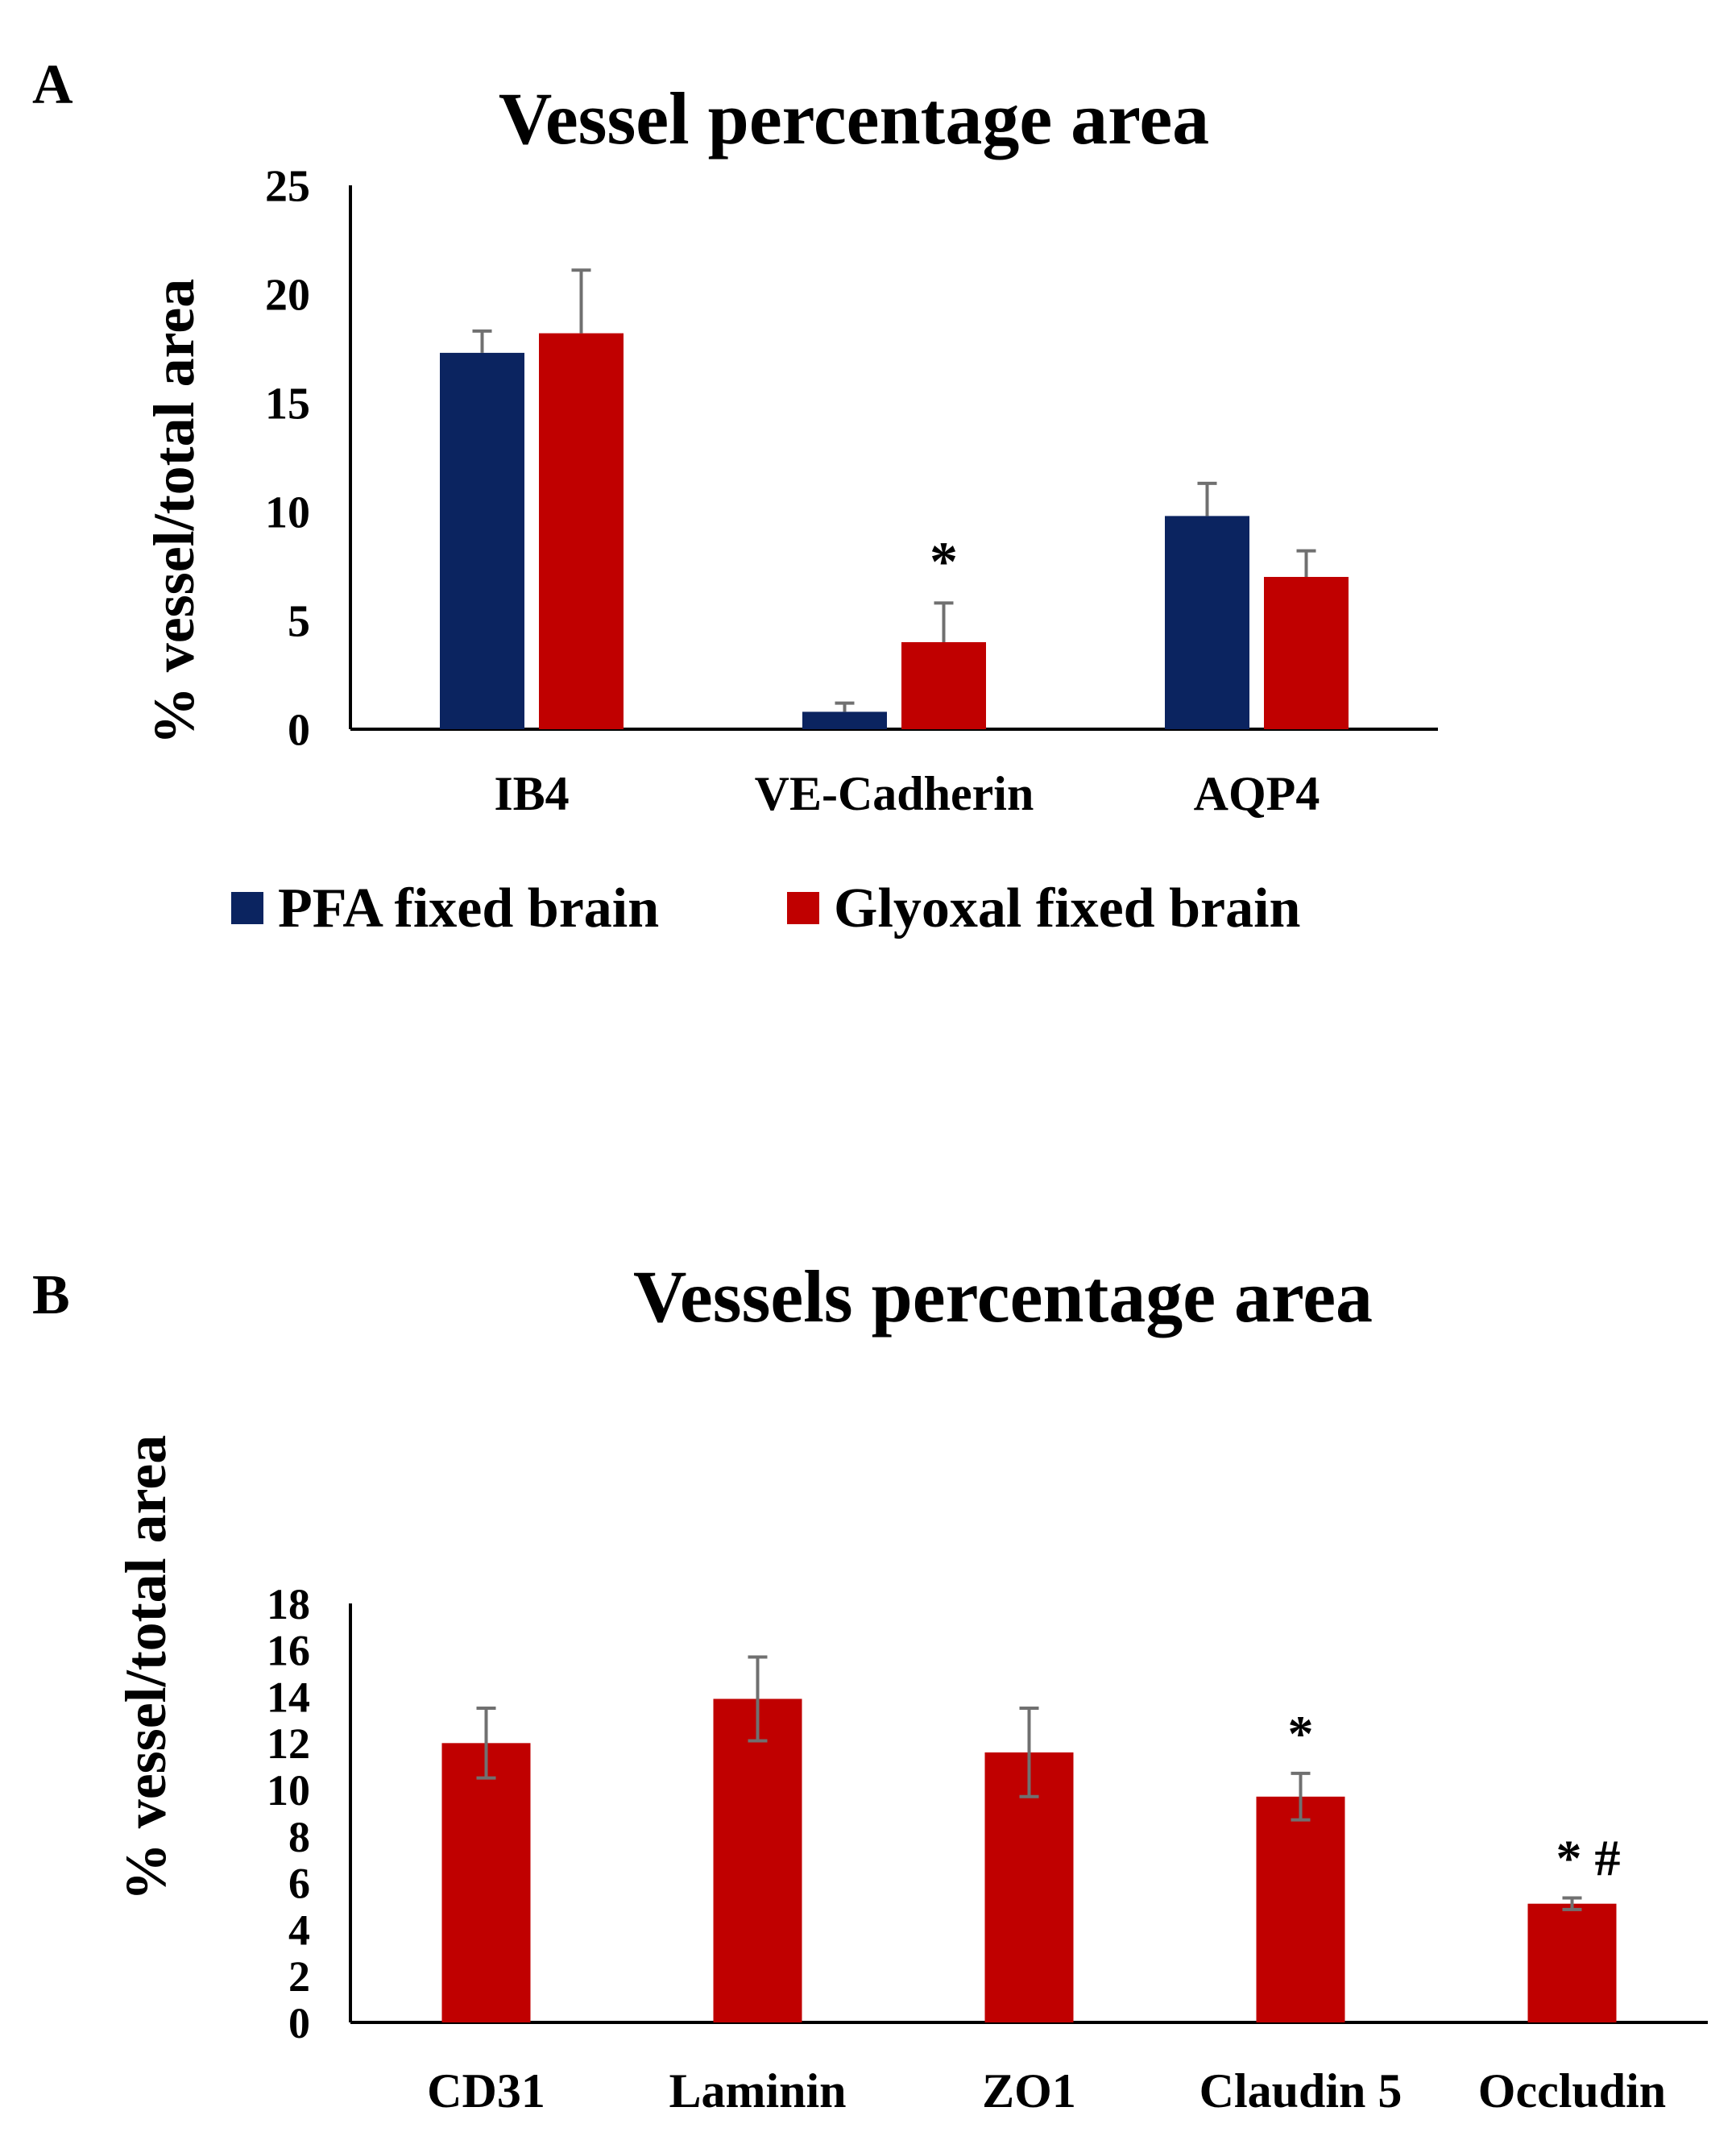 This screenshot has width=1736, height=2132. What do you see at coordinates (288, 1604) in the screenshot?
I see `panel-b-y-tick-label: 18` at bounding box center [288, 1604].